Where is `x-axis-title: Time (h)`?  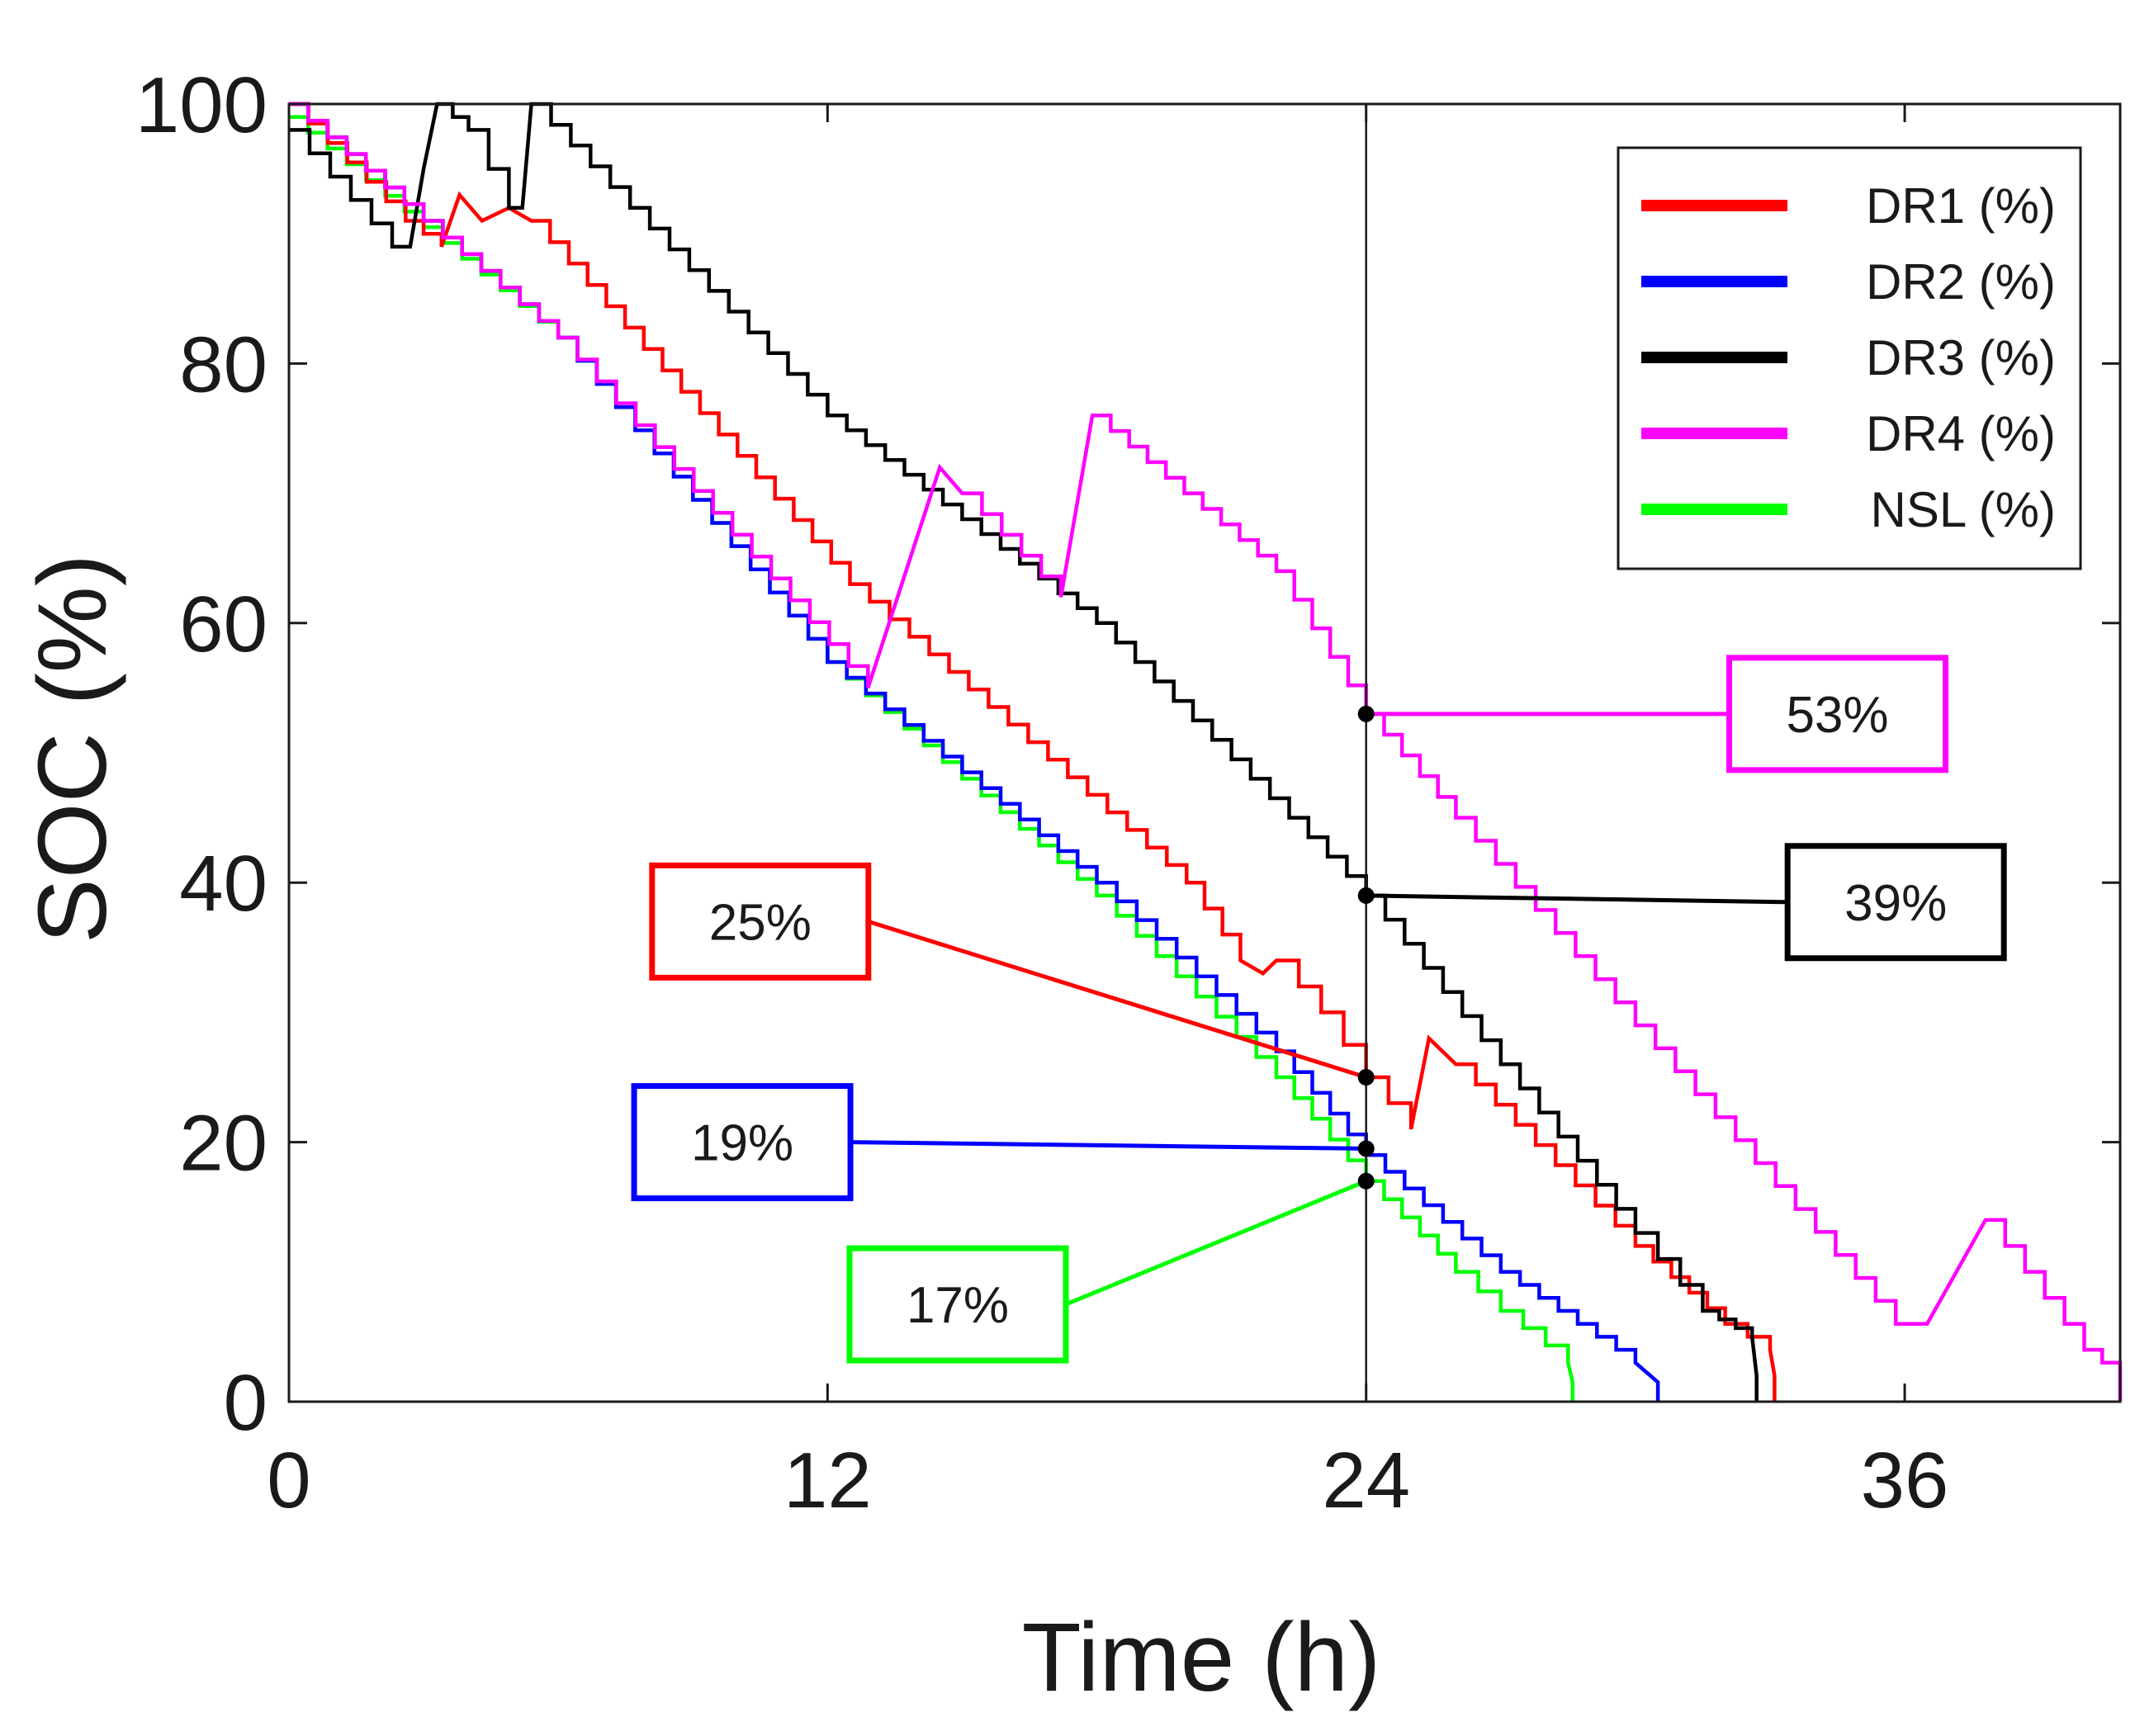
x-axis-title: Time (h) is located at coordinates (1202, 1657).